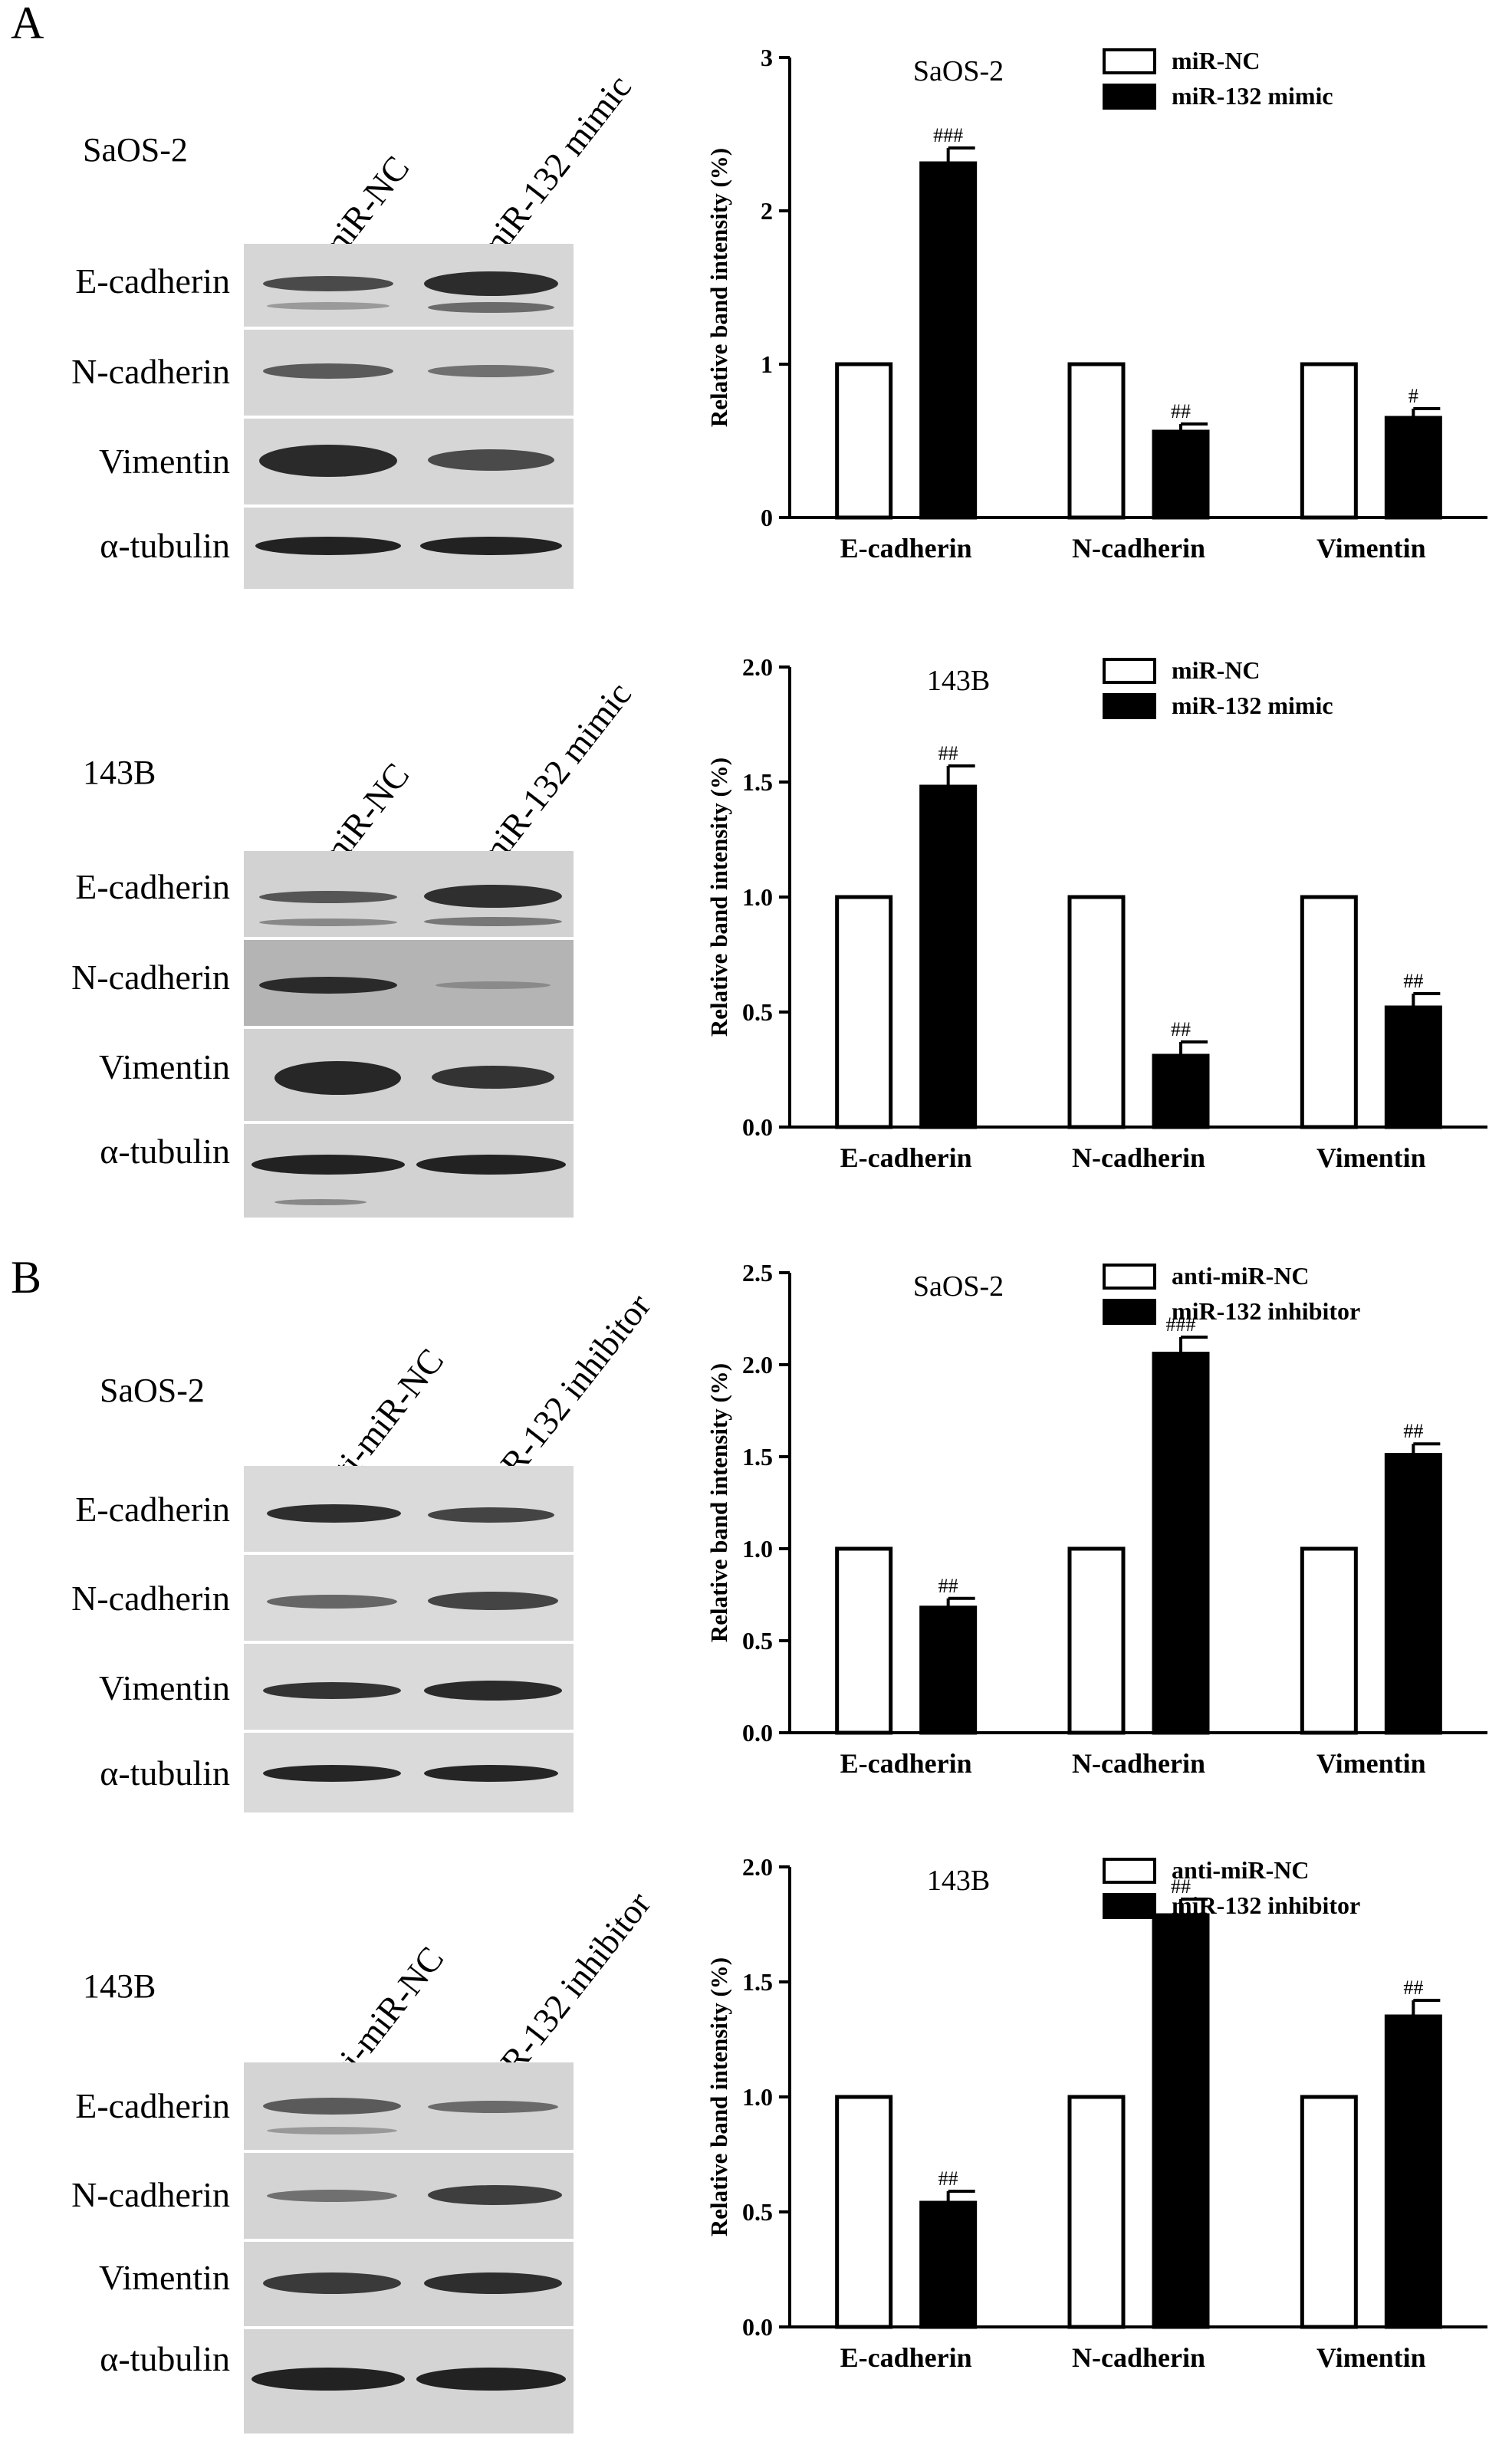 This screenshot has width=1512, height=2445. What do you see at coordinates (26, 1277) in the screenshot?
I see `panel-letter-b: B` at bounding box center [26, 1277].